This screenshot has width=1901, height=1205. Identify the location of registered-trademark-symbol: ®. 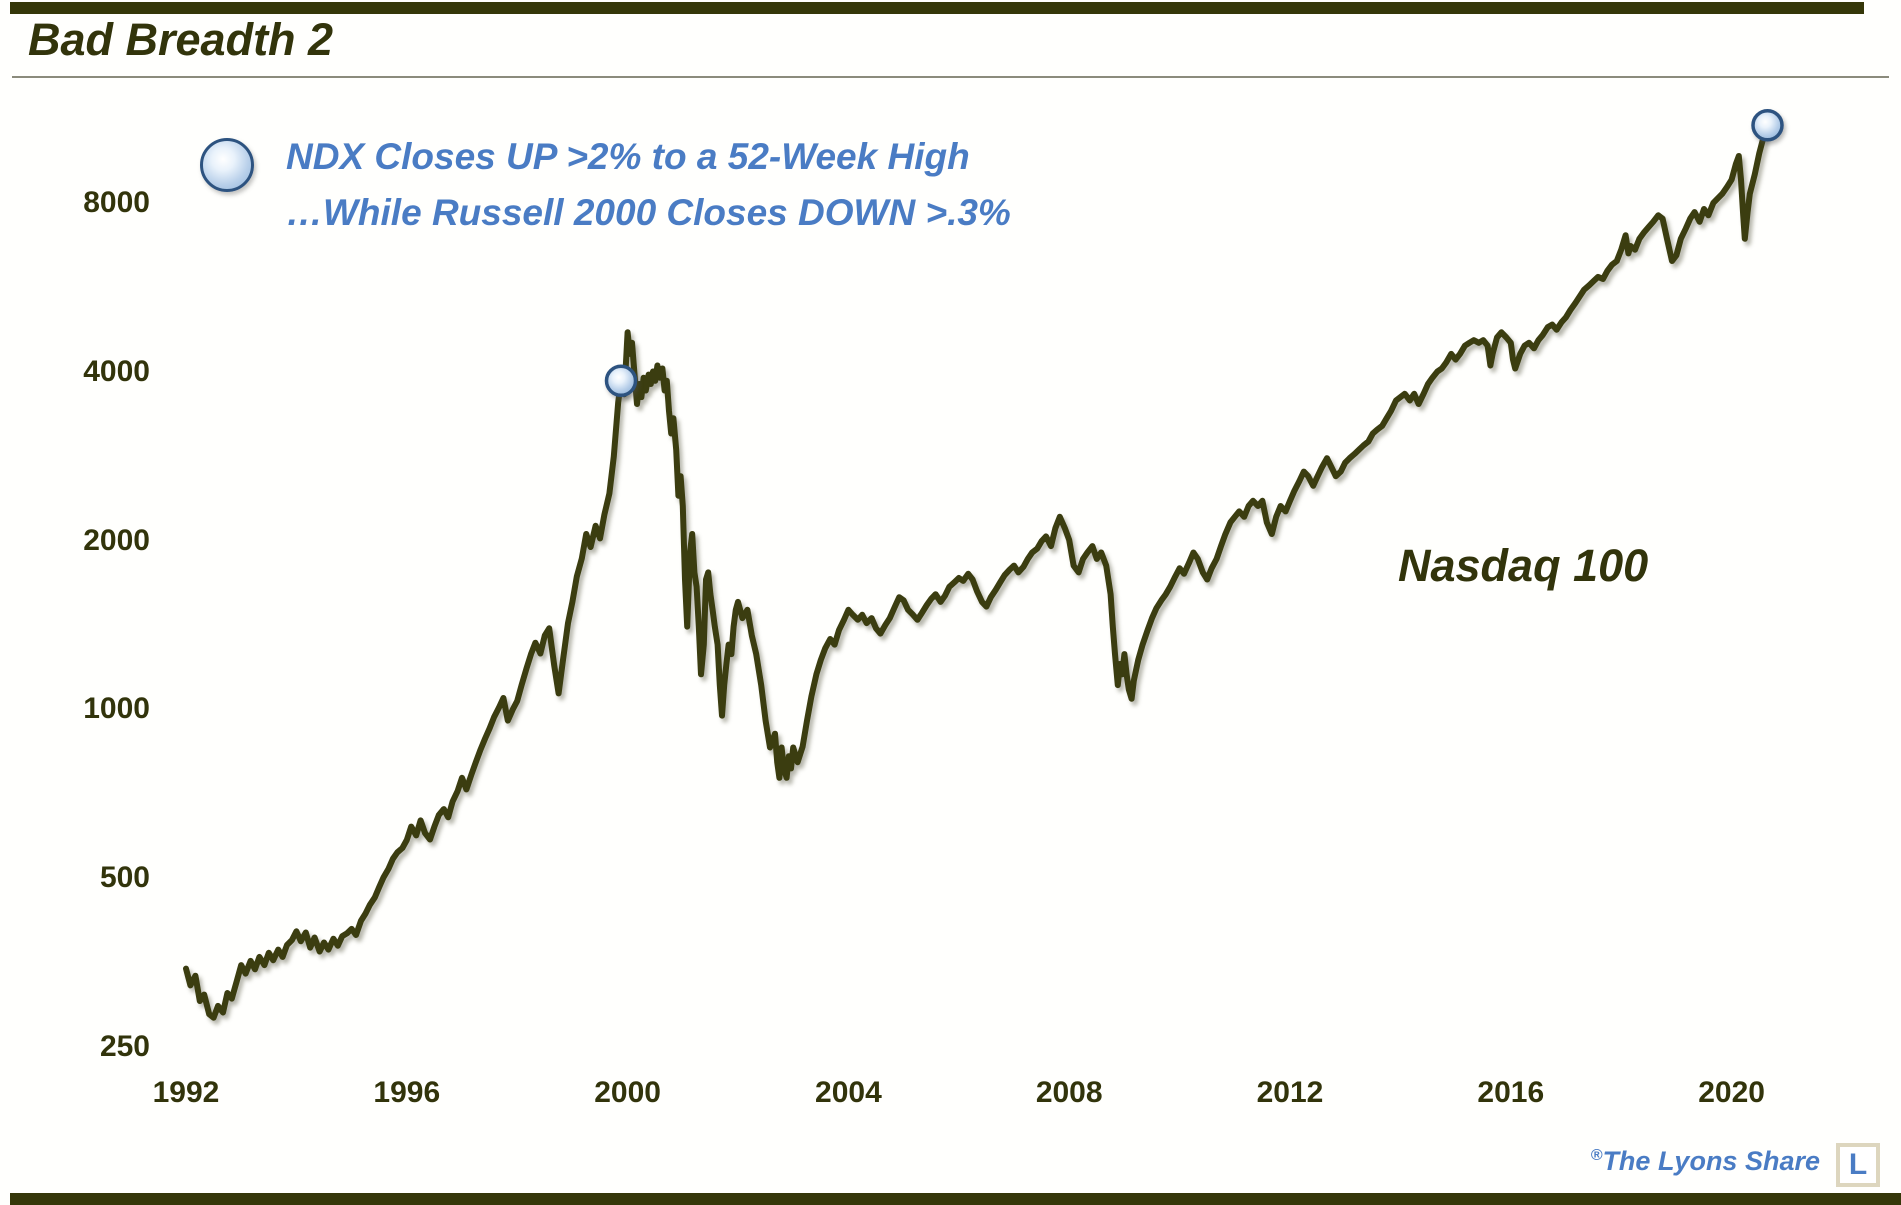
(1596, 1155).